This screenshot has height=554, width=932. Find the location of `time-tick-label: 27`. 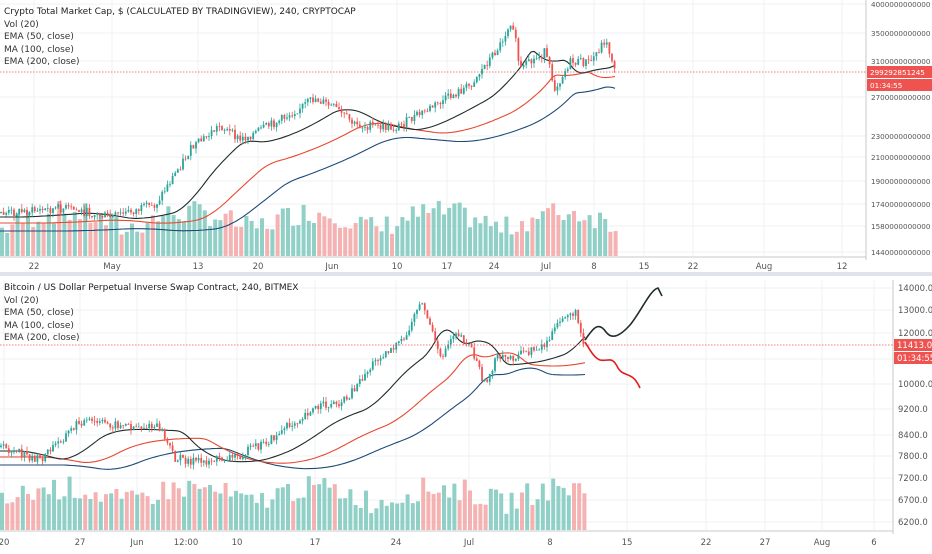

time-tick-label: 27 is located at coordinates (765, 543).